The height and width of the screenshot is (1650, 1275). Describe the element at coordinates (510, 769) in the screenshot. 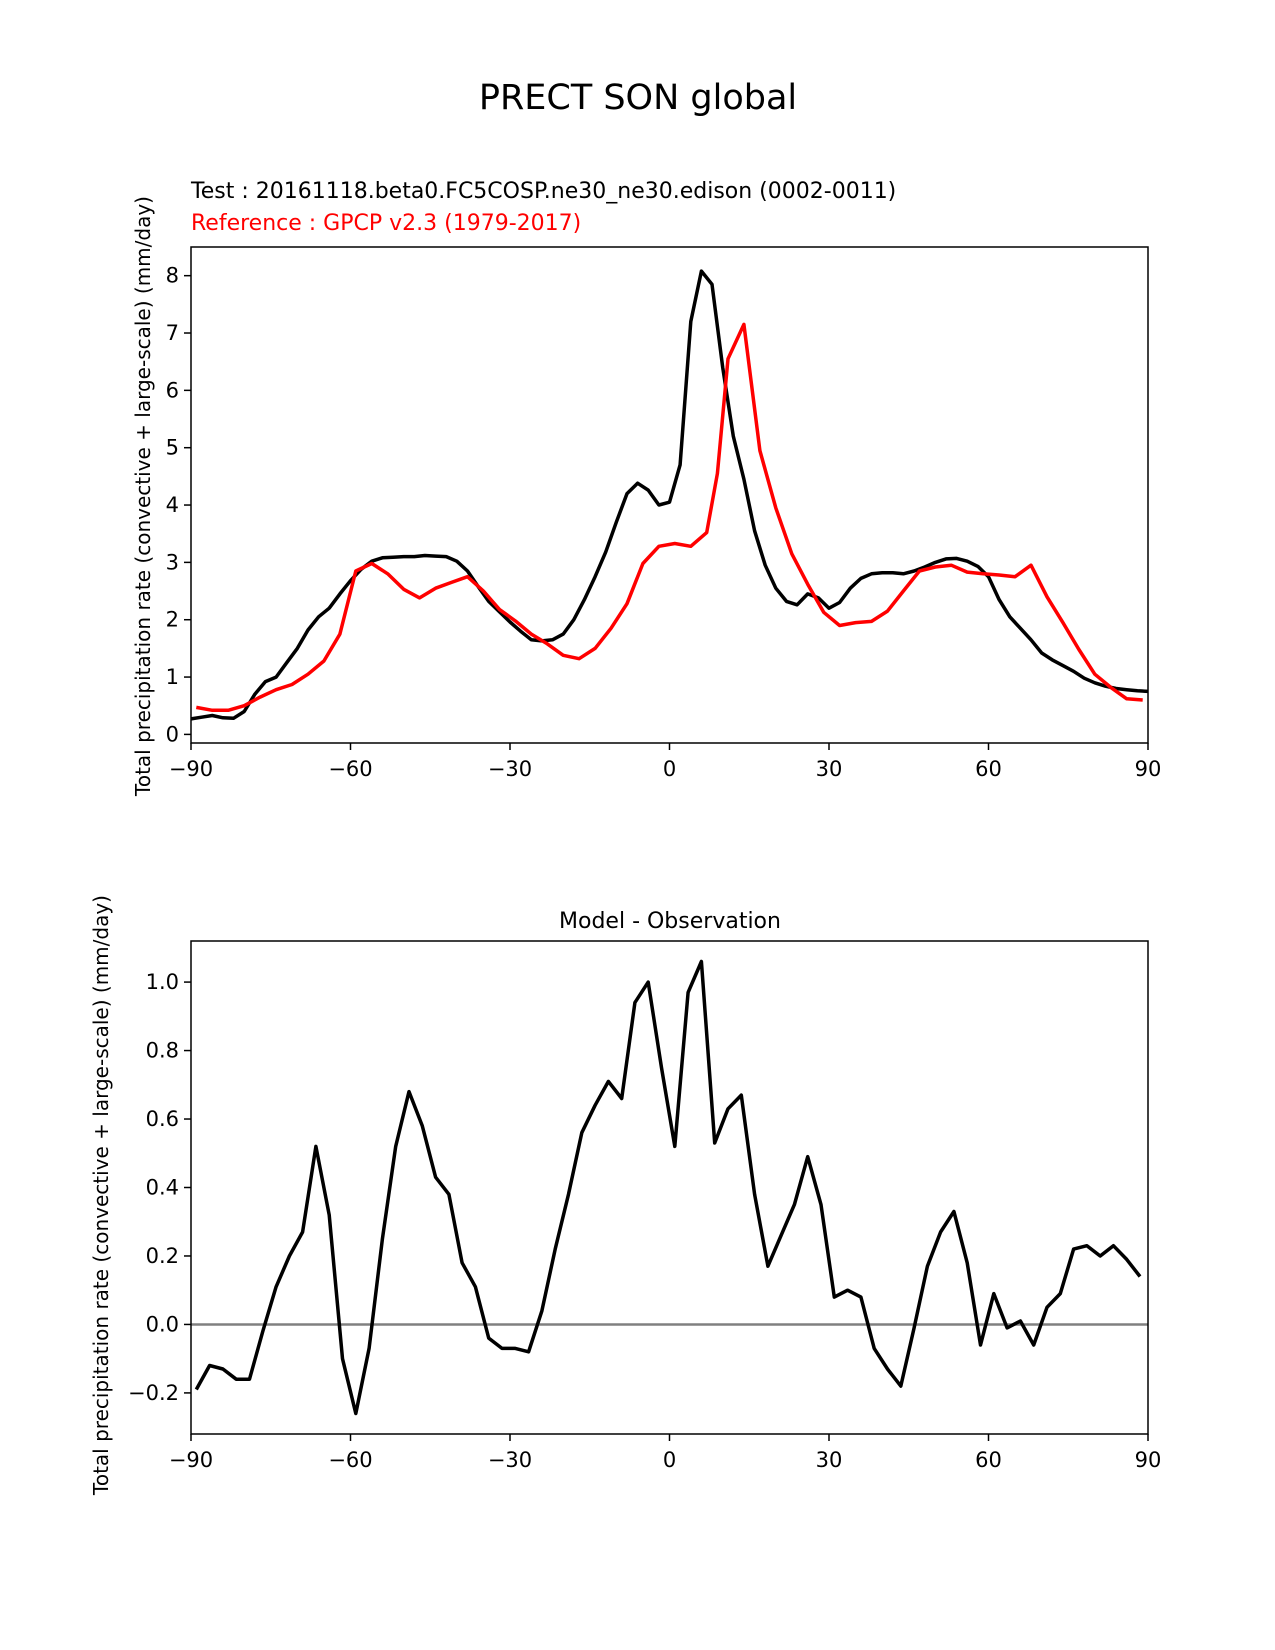

I see `chart-top-xtick-label: −30` at that location.